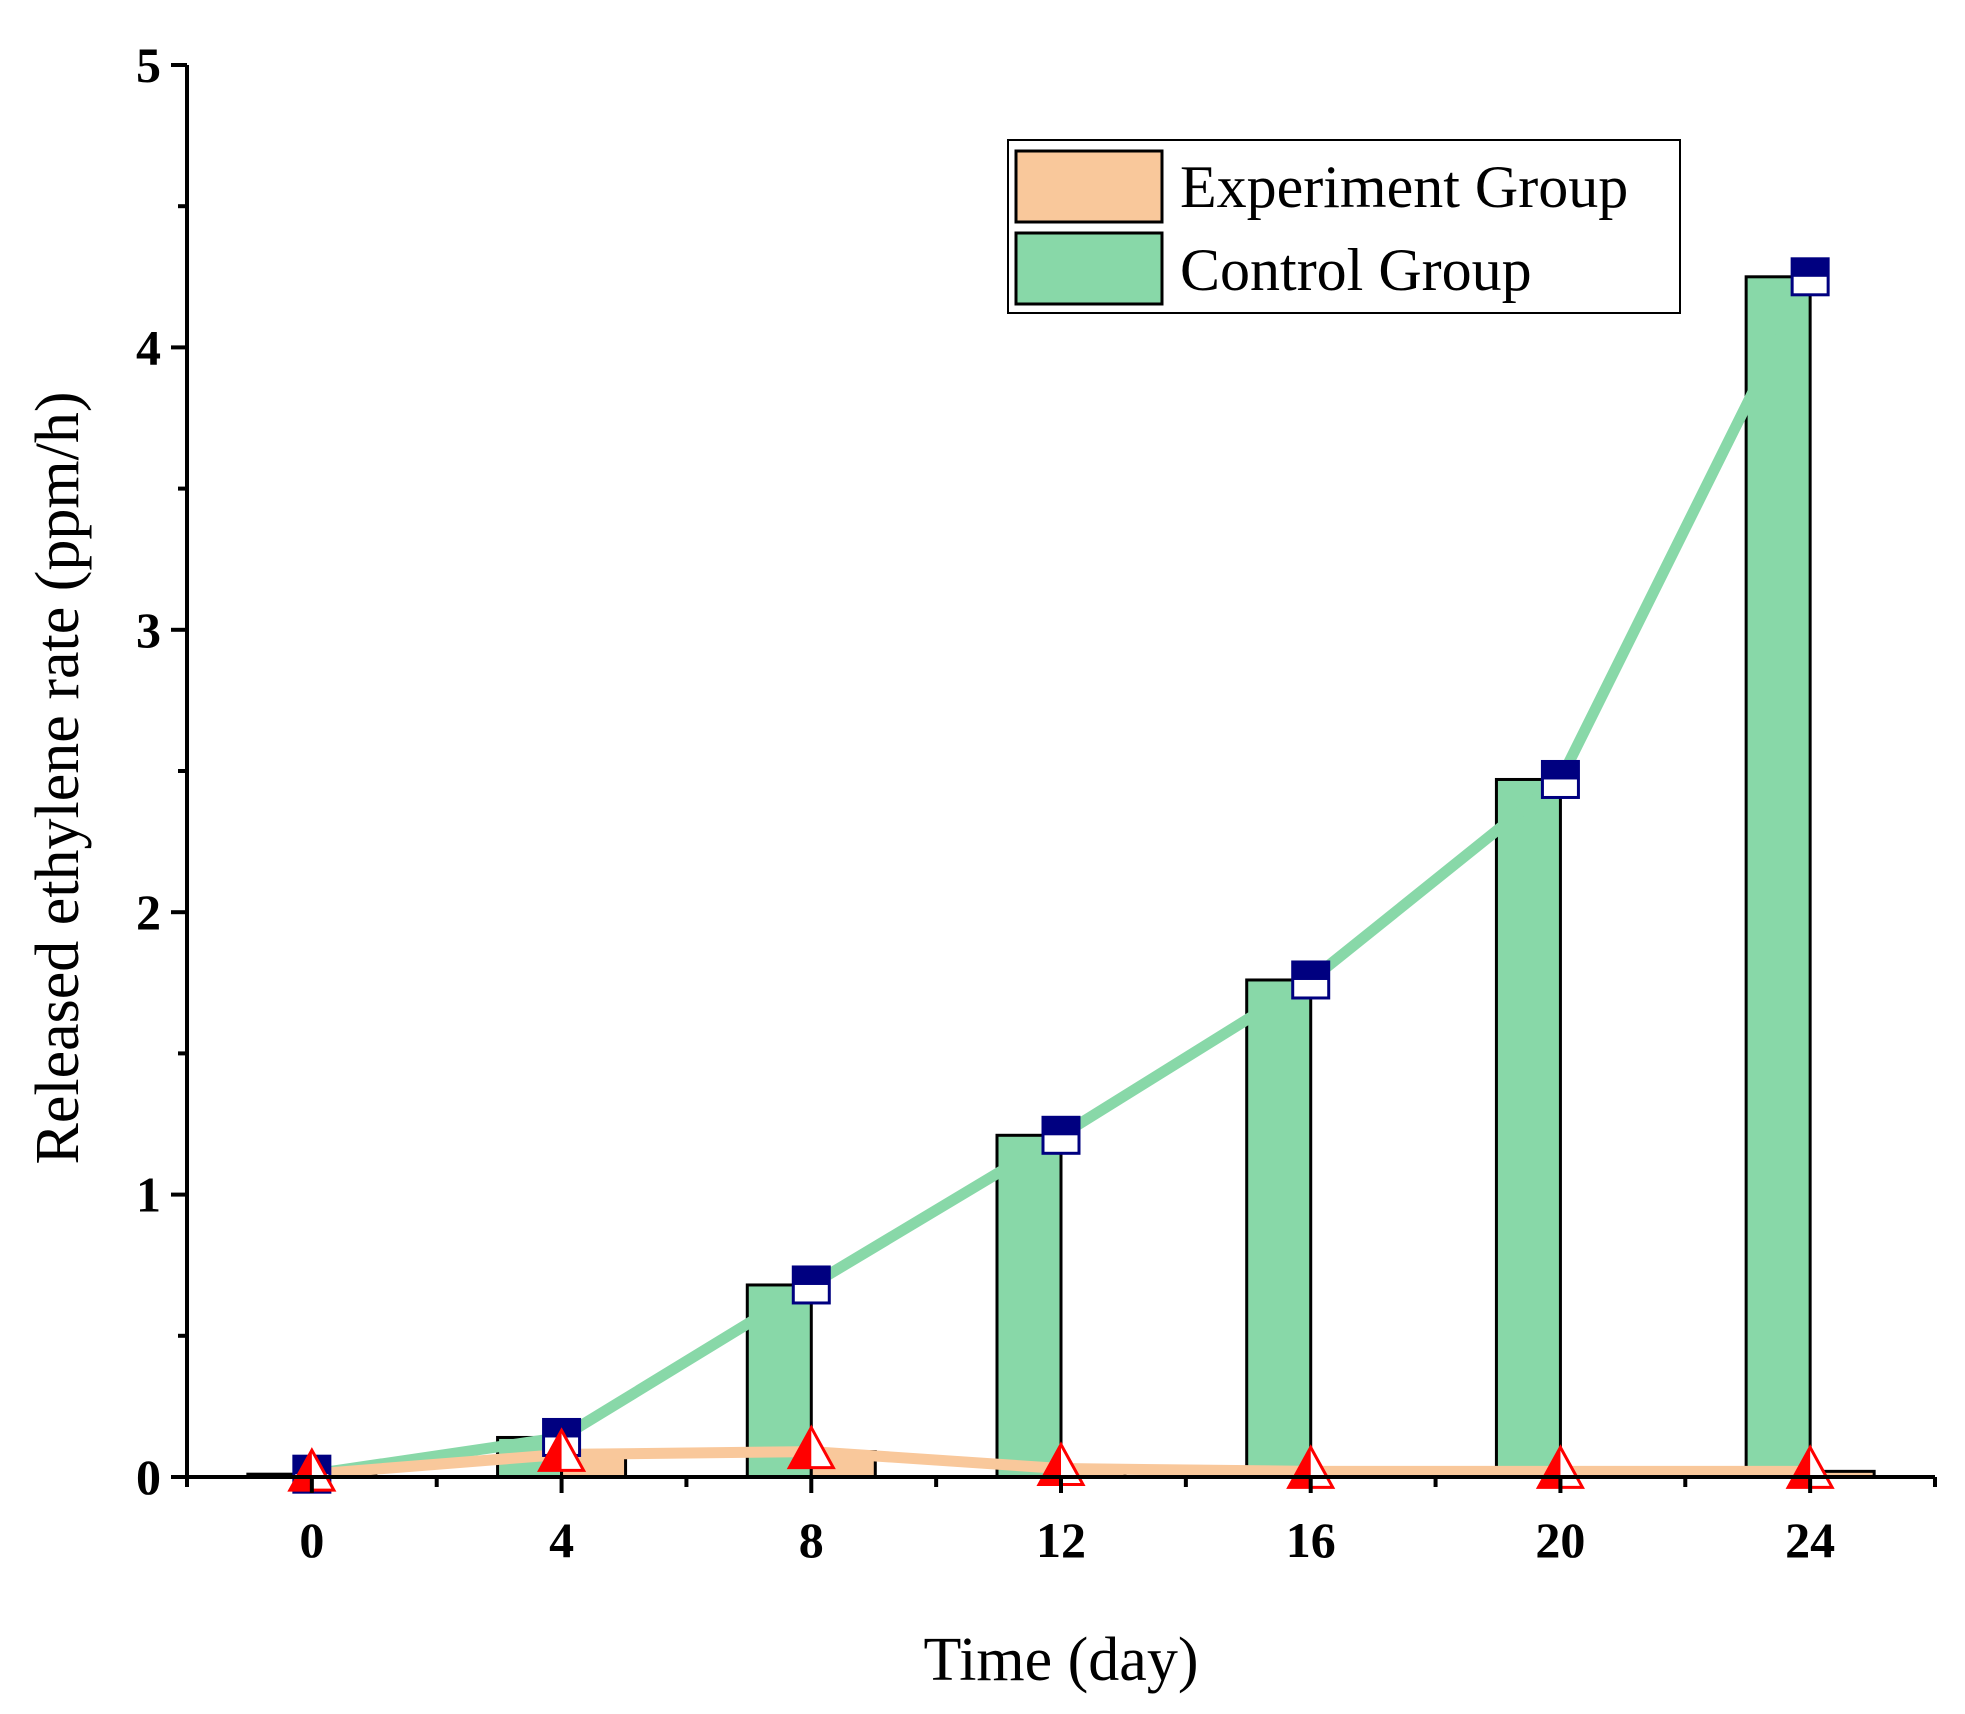  What do you see at coordinates (148, 65) in the screenshot?
I see `y-tick-label: 5` at bounding box center [148, 65].